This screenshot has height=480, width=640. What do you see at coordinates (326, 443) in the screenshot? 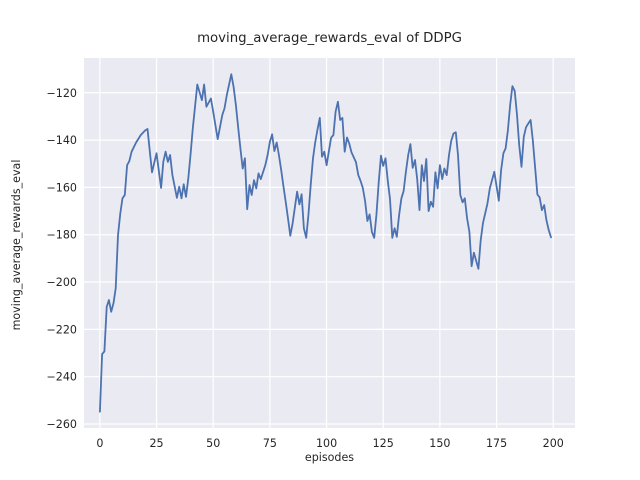
I see `x-tick-label: 100` at bounding box center [326, 443].